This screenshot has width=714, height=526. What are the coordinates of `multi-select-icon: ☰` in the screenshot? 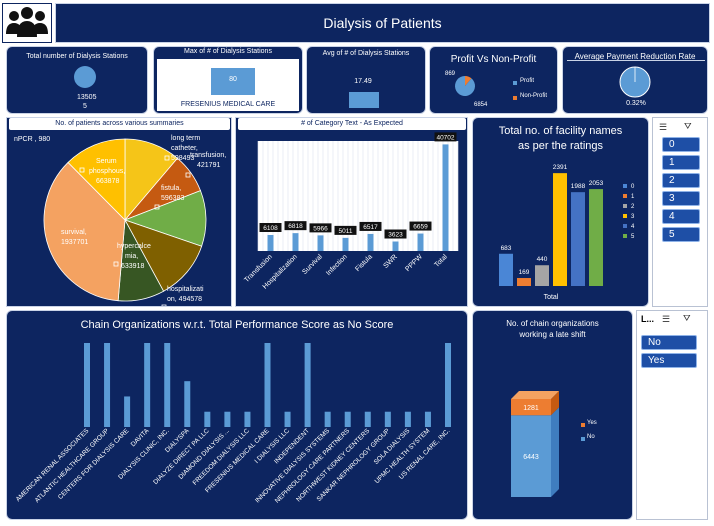 It's located at (663, 127).